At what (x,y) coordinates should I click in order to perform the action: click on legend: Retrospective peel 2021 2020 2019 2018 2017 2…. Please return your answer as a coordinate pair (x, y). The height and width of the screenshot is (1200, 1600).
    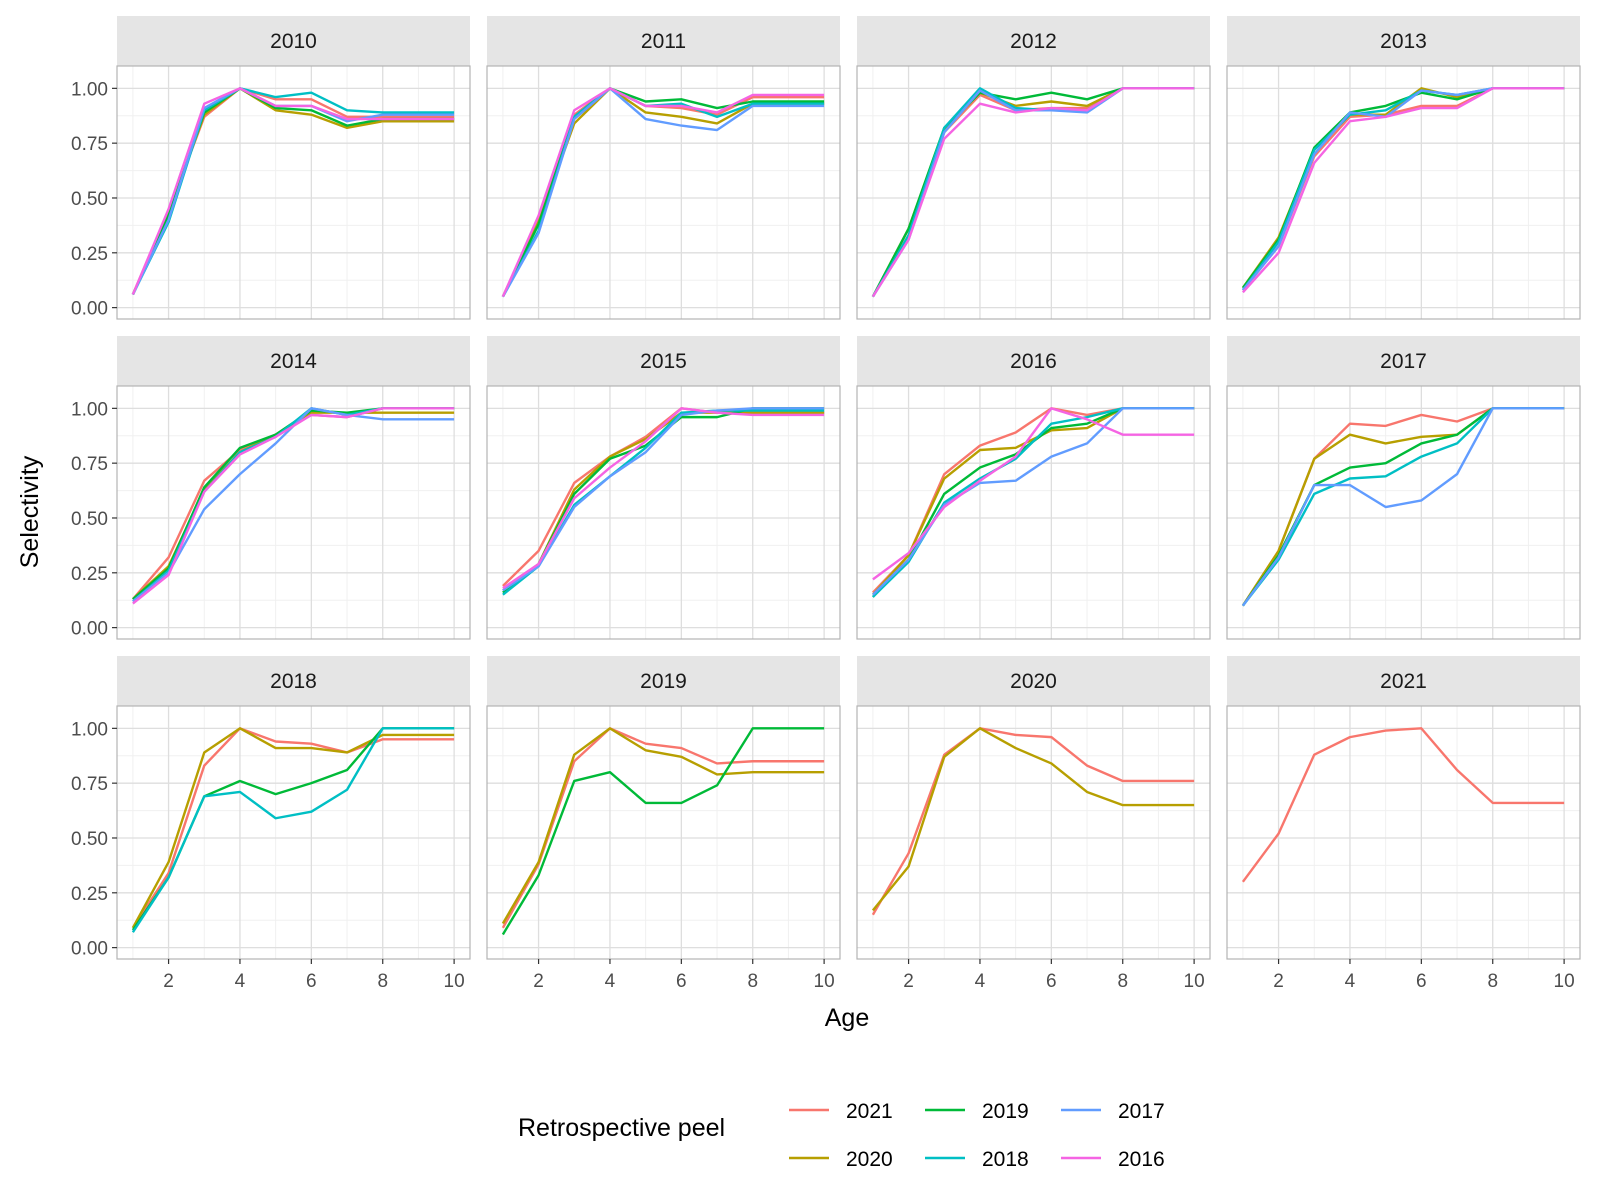
    Looking at the image, I should click on (841, 1135).